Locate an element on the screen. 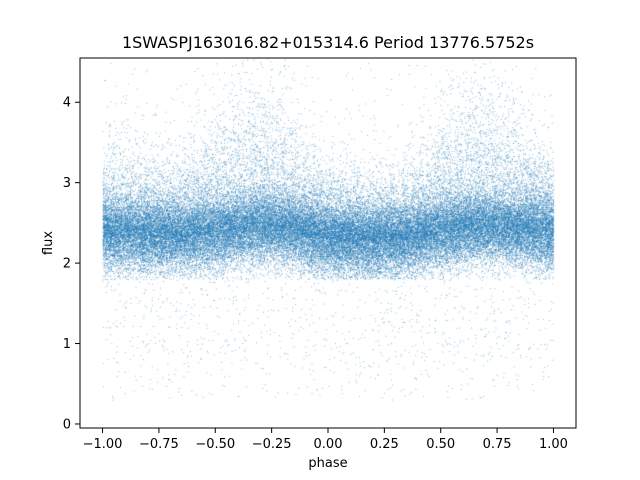  x-tick-label: −0.75 is located at coordinates (159, 444).